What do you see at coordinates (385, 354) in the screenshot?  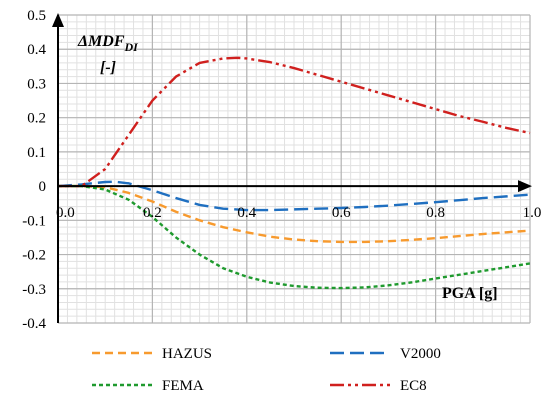 I see `legend-item-v2000: V2000` at bounding box center [385, 354].